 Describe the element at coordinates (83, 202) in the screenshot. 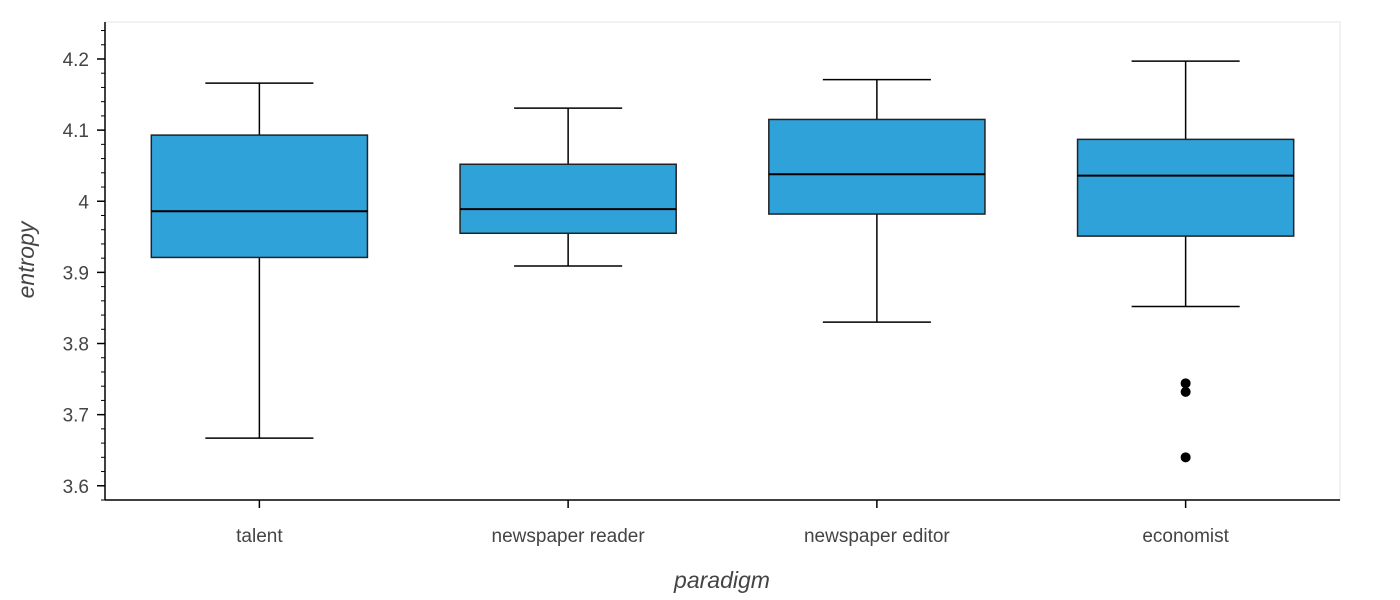

I see `y-tick-label: 4` at that location.